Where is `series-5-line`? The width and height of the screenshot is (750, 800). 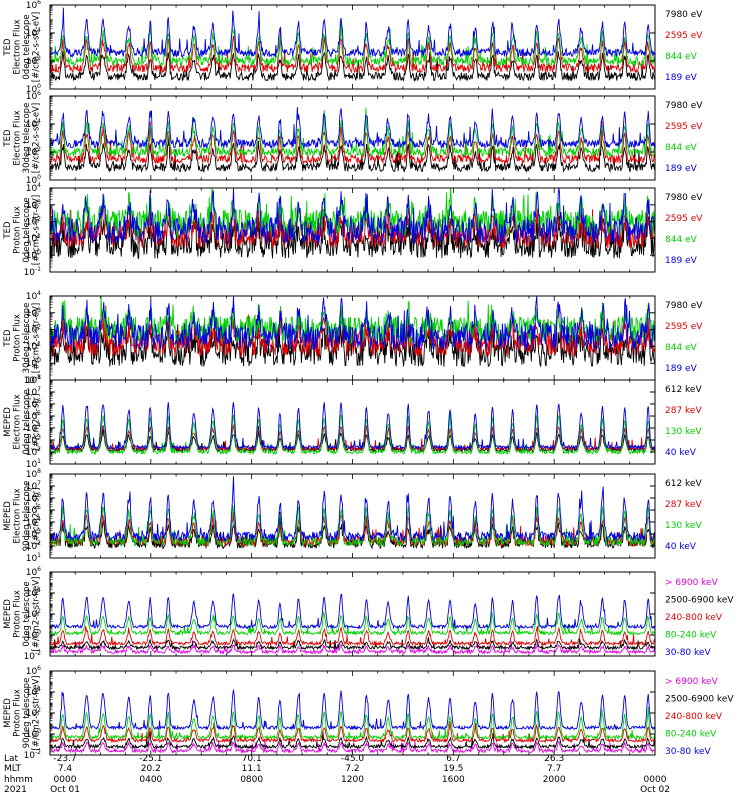
series-5-line is located at coordinates (352, 710).